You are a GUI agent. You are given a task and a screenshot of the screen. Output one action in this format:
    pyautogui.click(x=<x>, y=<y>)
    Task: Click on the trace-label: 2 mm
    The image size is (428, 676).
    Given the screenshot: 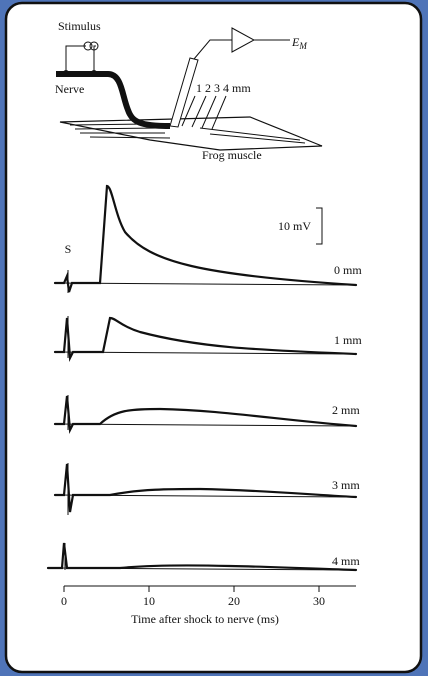 What is the action you would take?
    pyautogui.click(x=346, y=410)
    